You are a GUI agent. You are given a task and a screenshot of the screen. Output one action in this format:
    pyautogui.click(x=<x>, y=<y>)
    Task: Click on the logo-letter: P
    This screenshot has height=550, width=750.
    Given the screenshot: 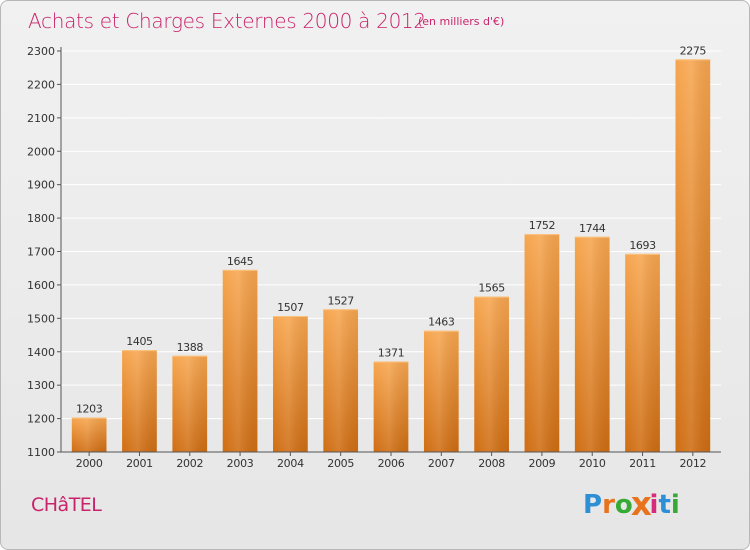 What is the action you would take?
    pyautogui.click(x=593, y=505)
    